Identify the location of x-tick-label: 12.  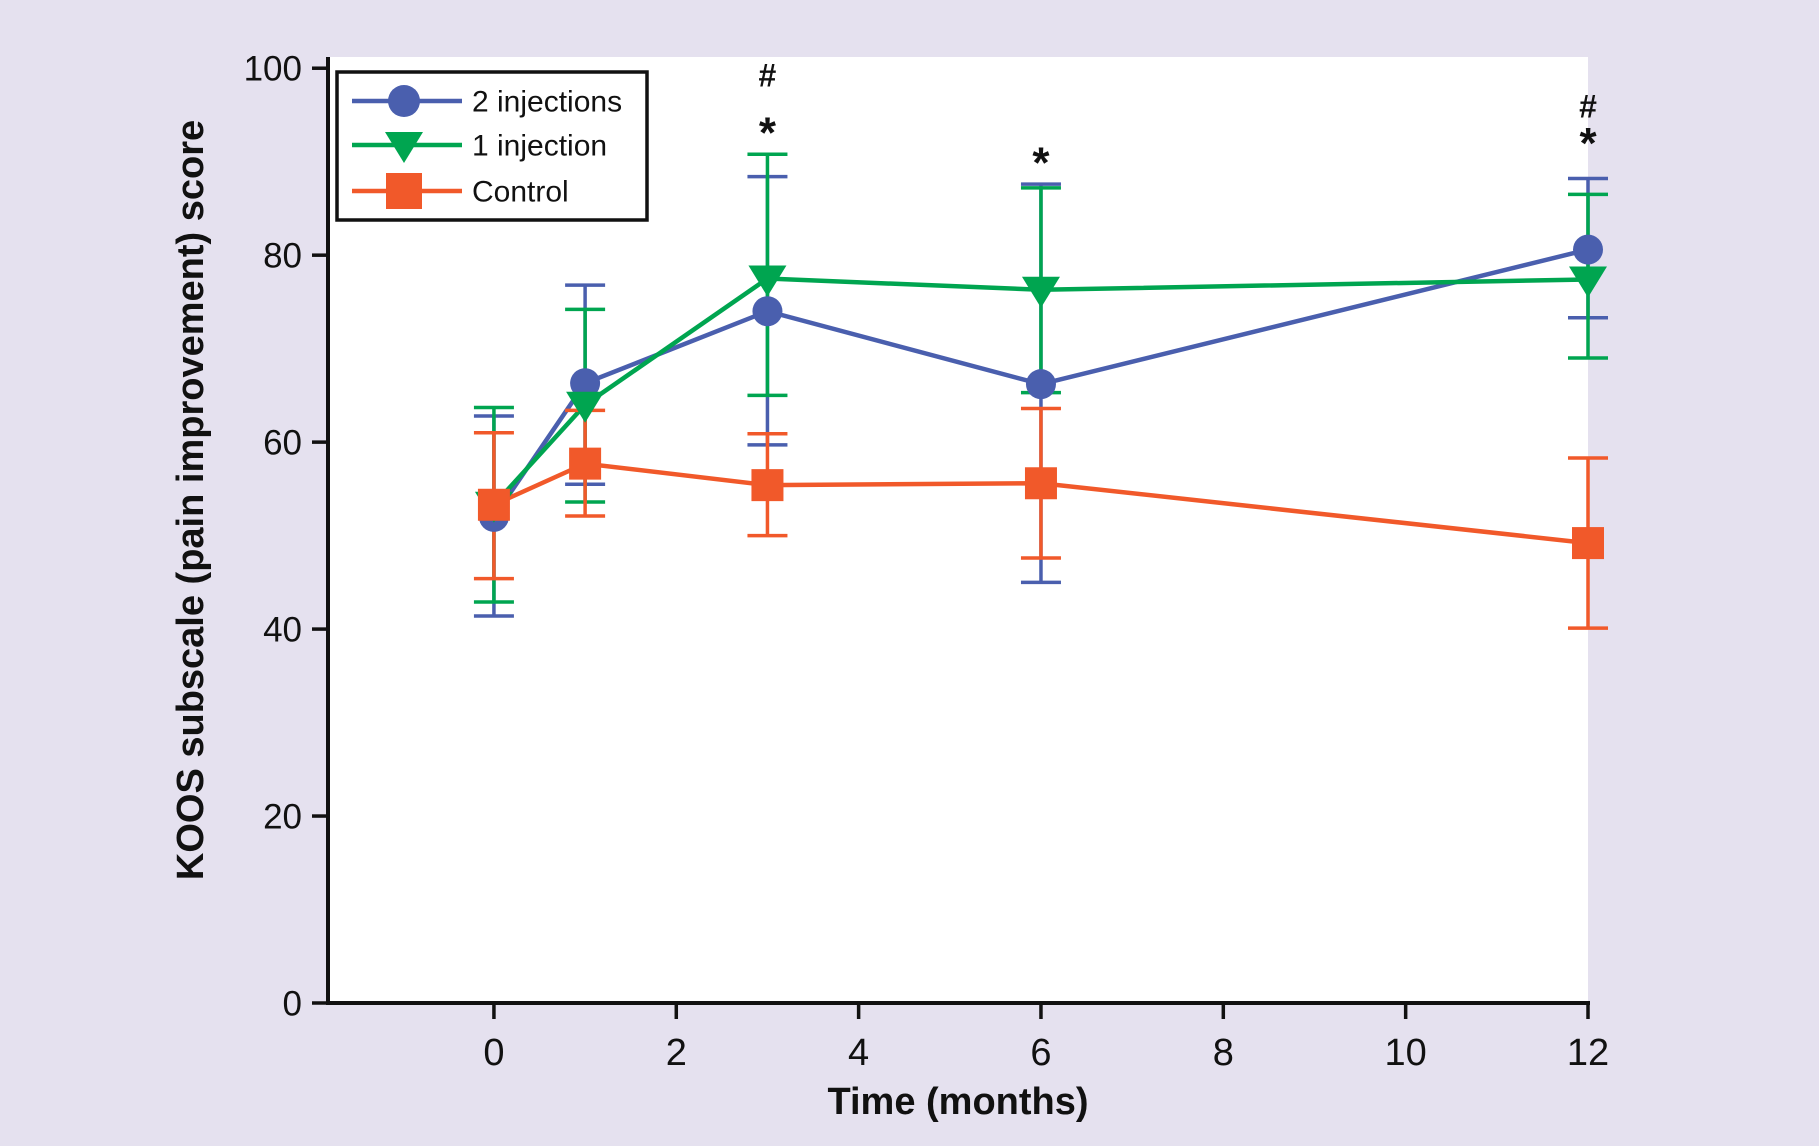
(1588, 1053).